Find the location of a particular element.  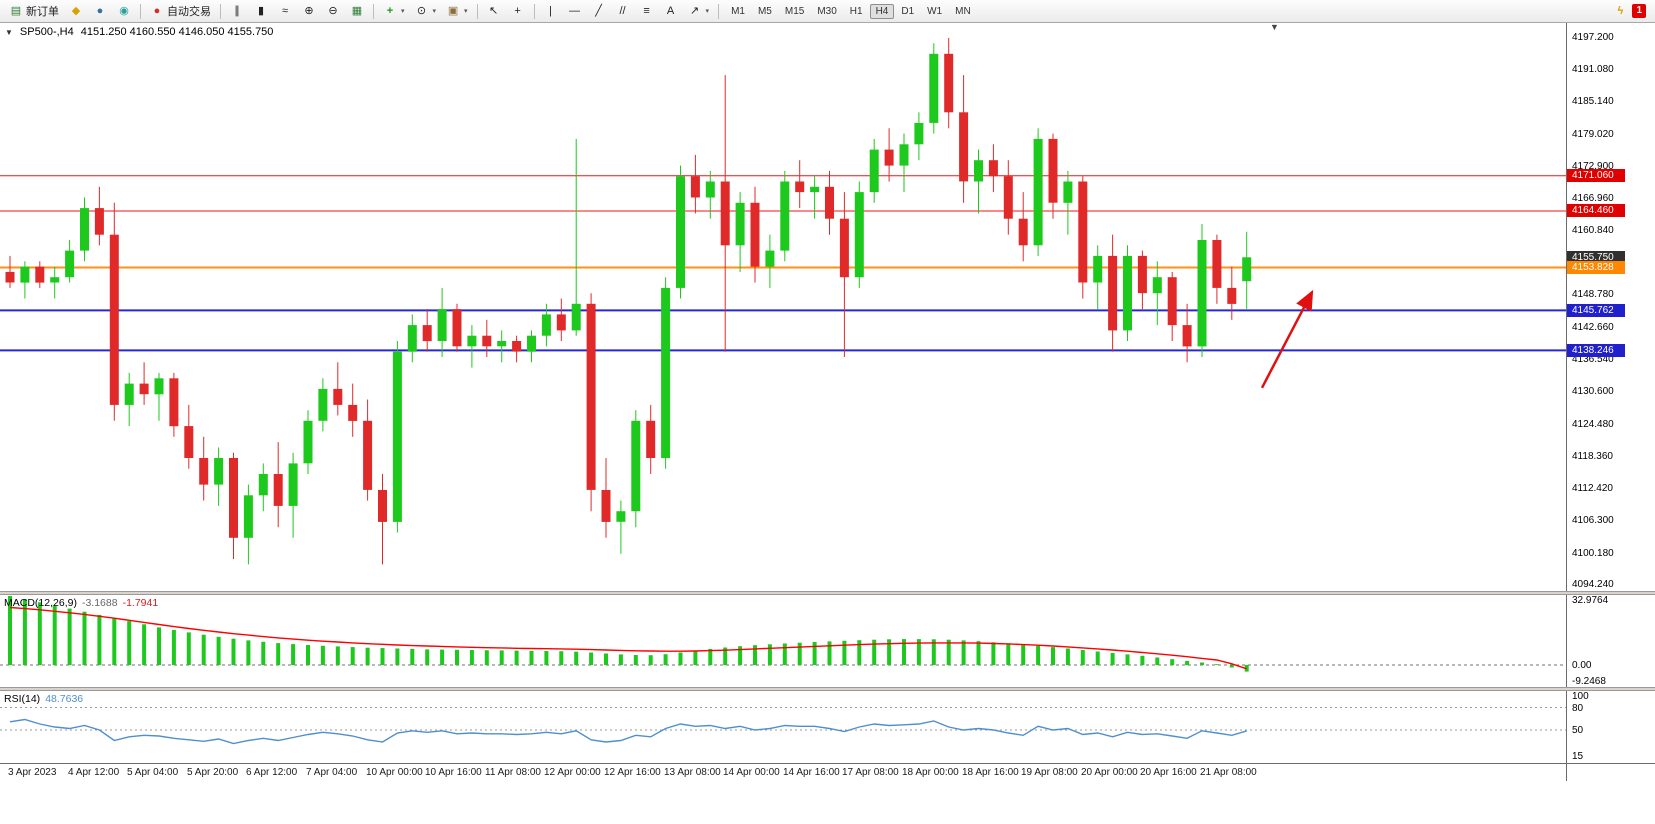

toolbar-separator is located at coordinates (220, 11).